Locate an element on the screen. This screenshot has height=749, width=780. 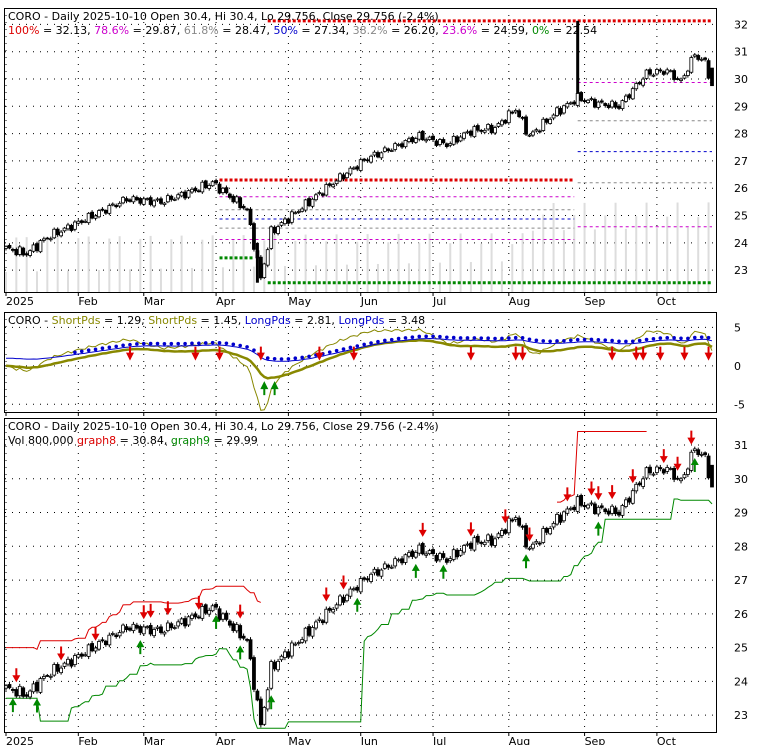
p1-xtick-label-0: 2025 is located at coordinates (20, 301).